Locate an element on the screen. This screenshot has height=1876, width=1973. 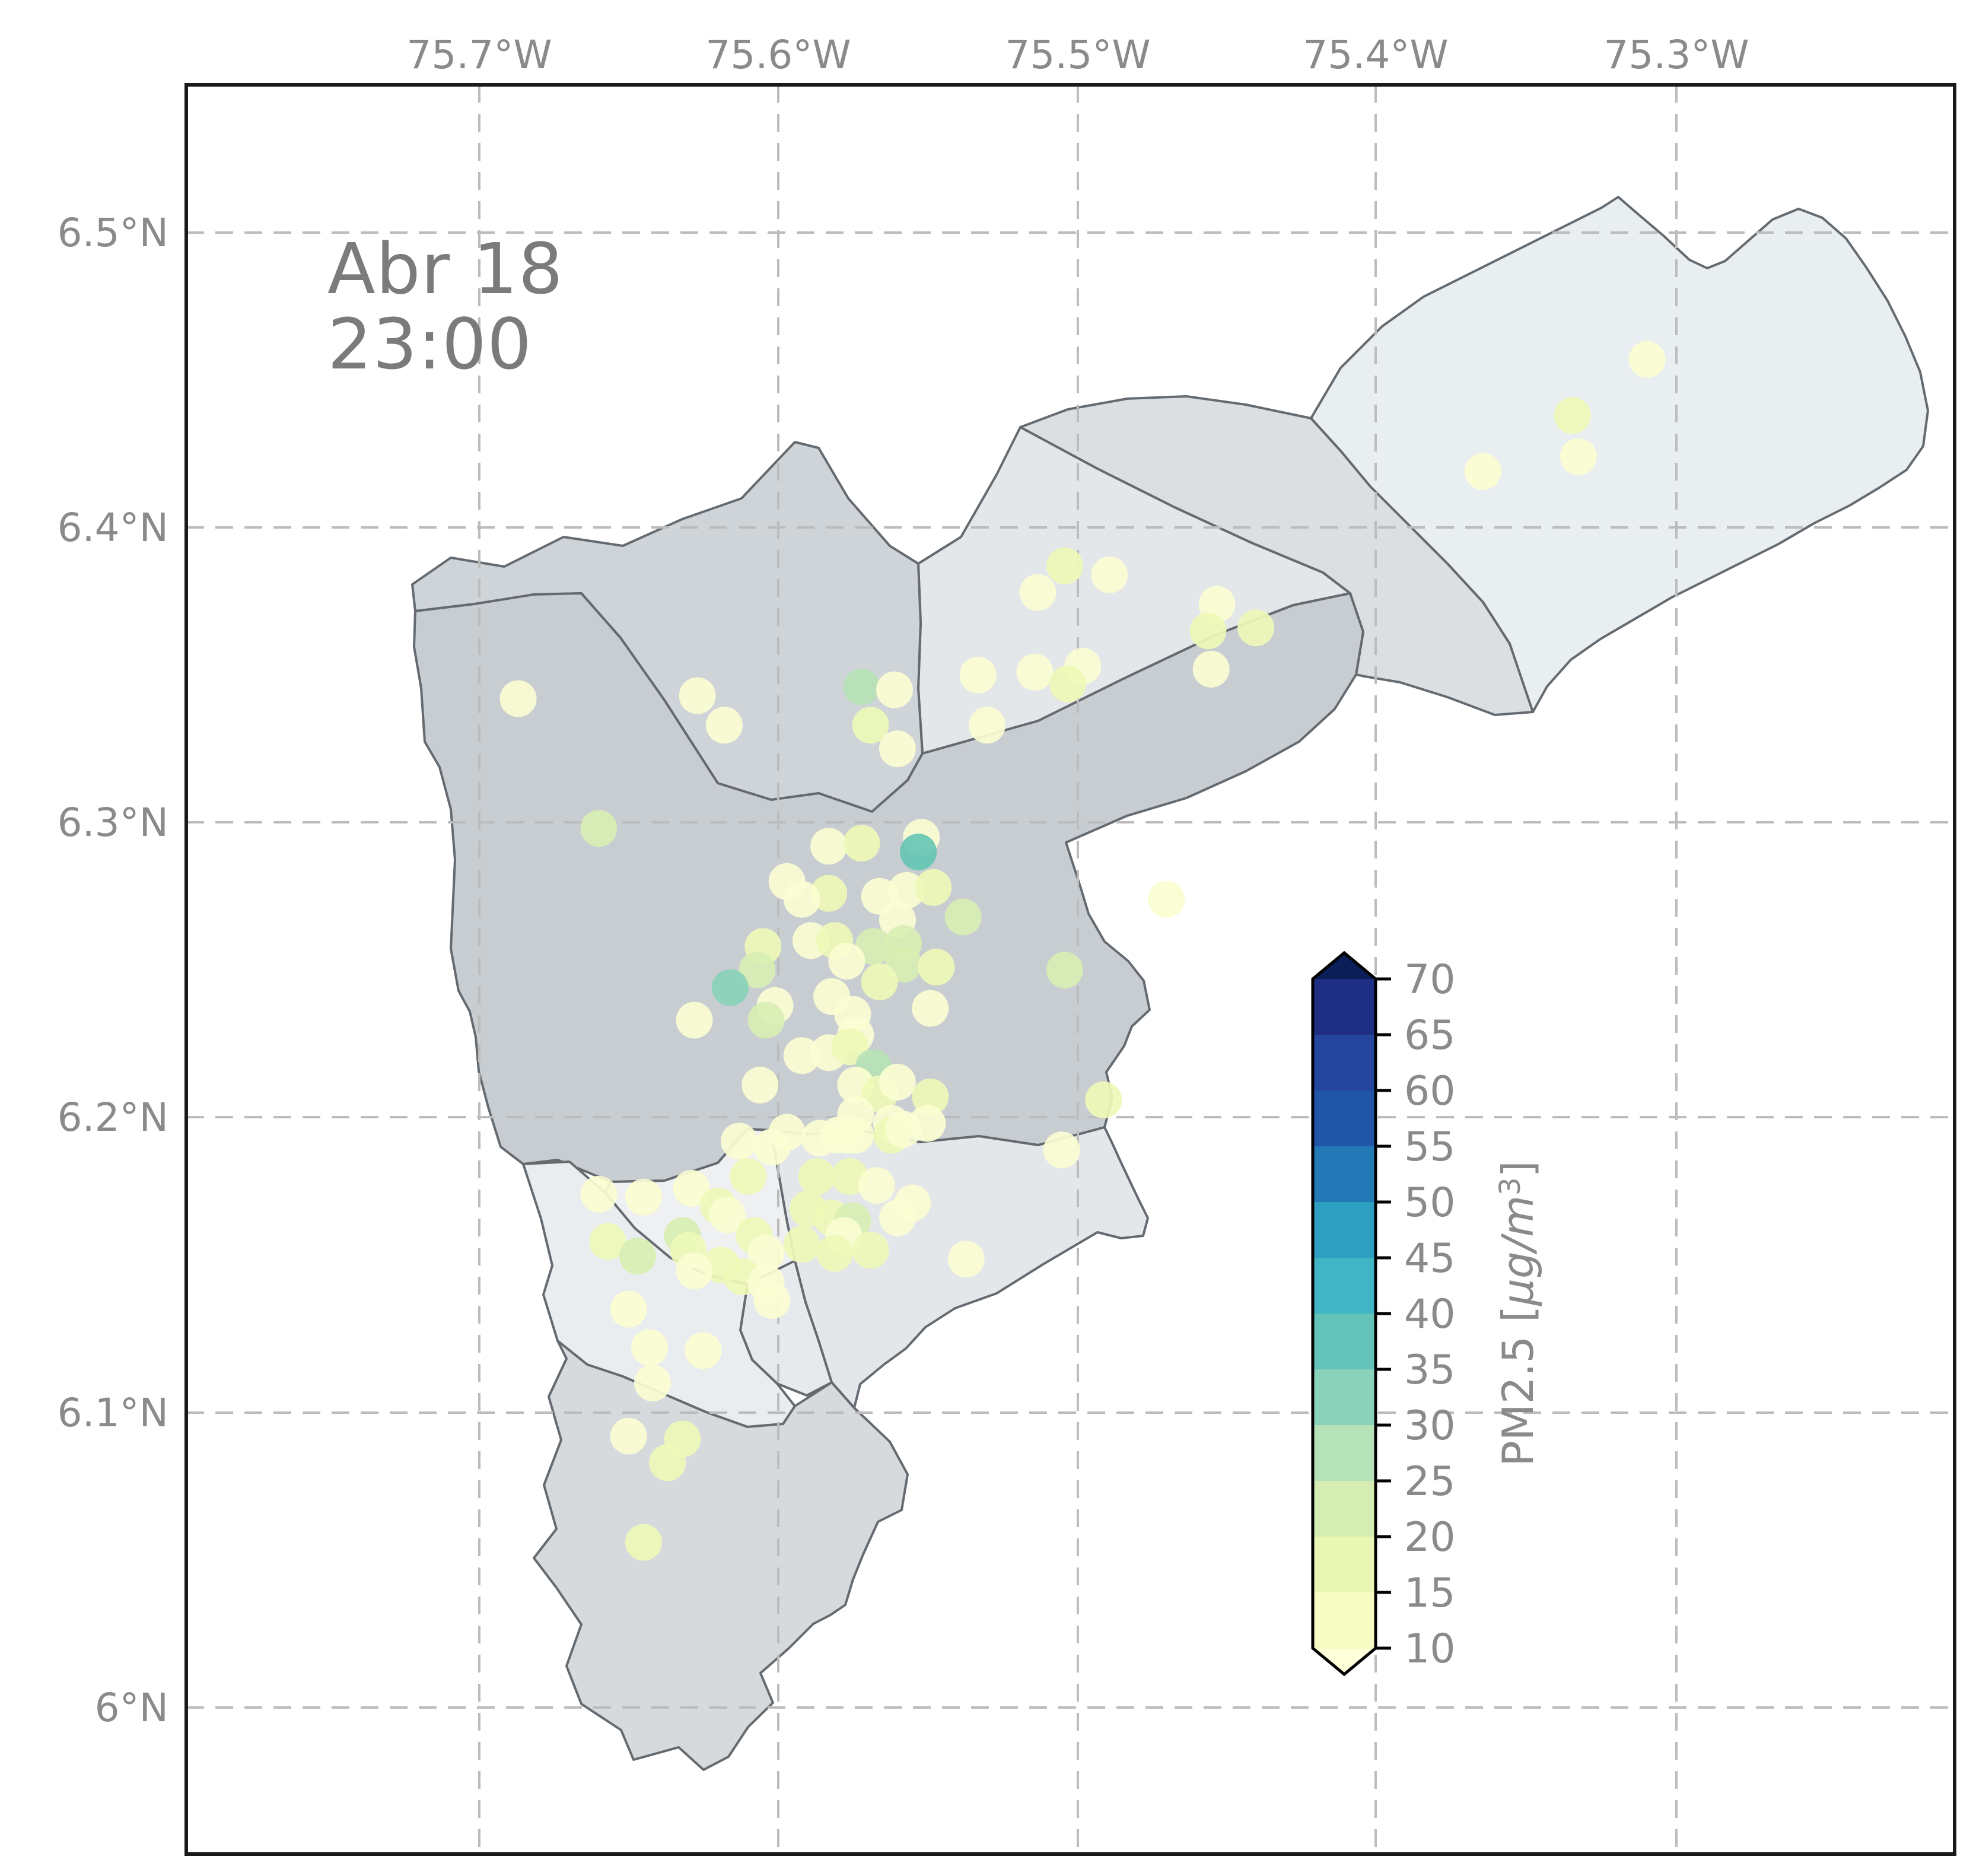
y-tick-label: 6.3°N is located at coordinates (113, 822).